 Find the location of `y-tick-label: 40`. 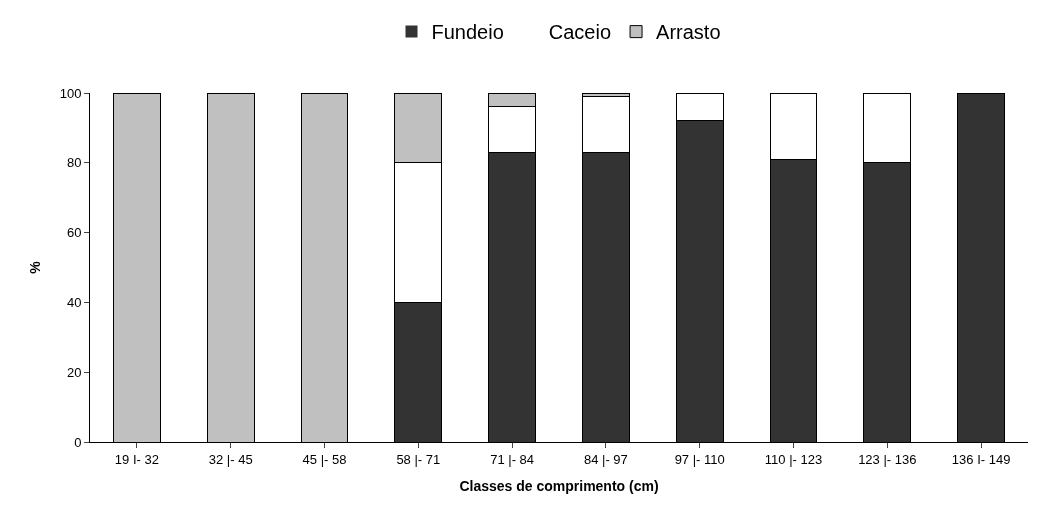

y-tick-label: 40 is located at coordinates (74, 302).